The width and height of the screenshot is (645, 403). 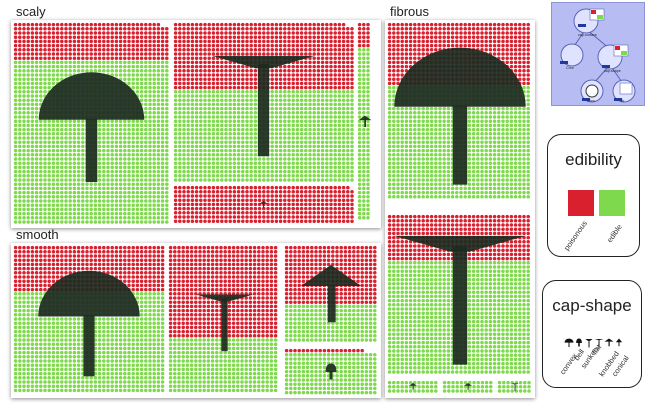 What do you see at coordinates (593, 159) in the screenshot?
I see `edibility-legend-title: edibility` at bounding box center [593, 159].